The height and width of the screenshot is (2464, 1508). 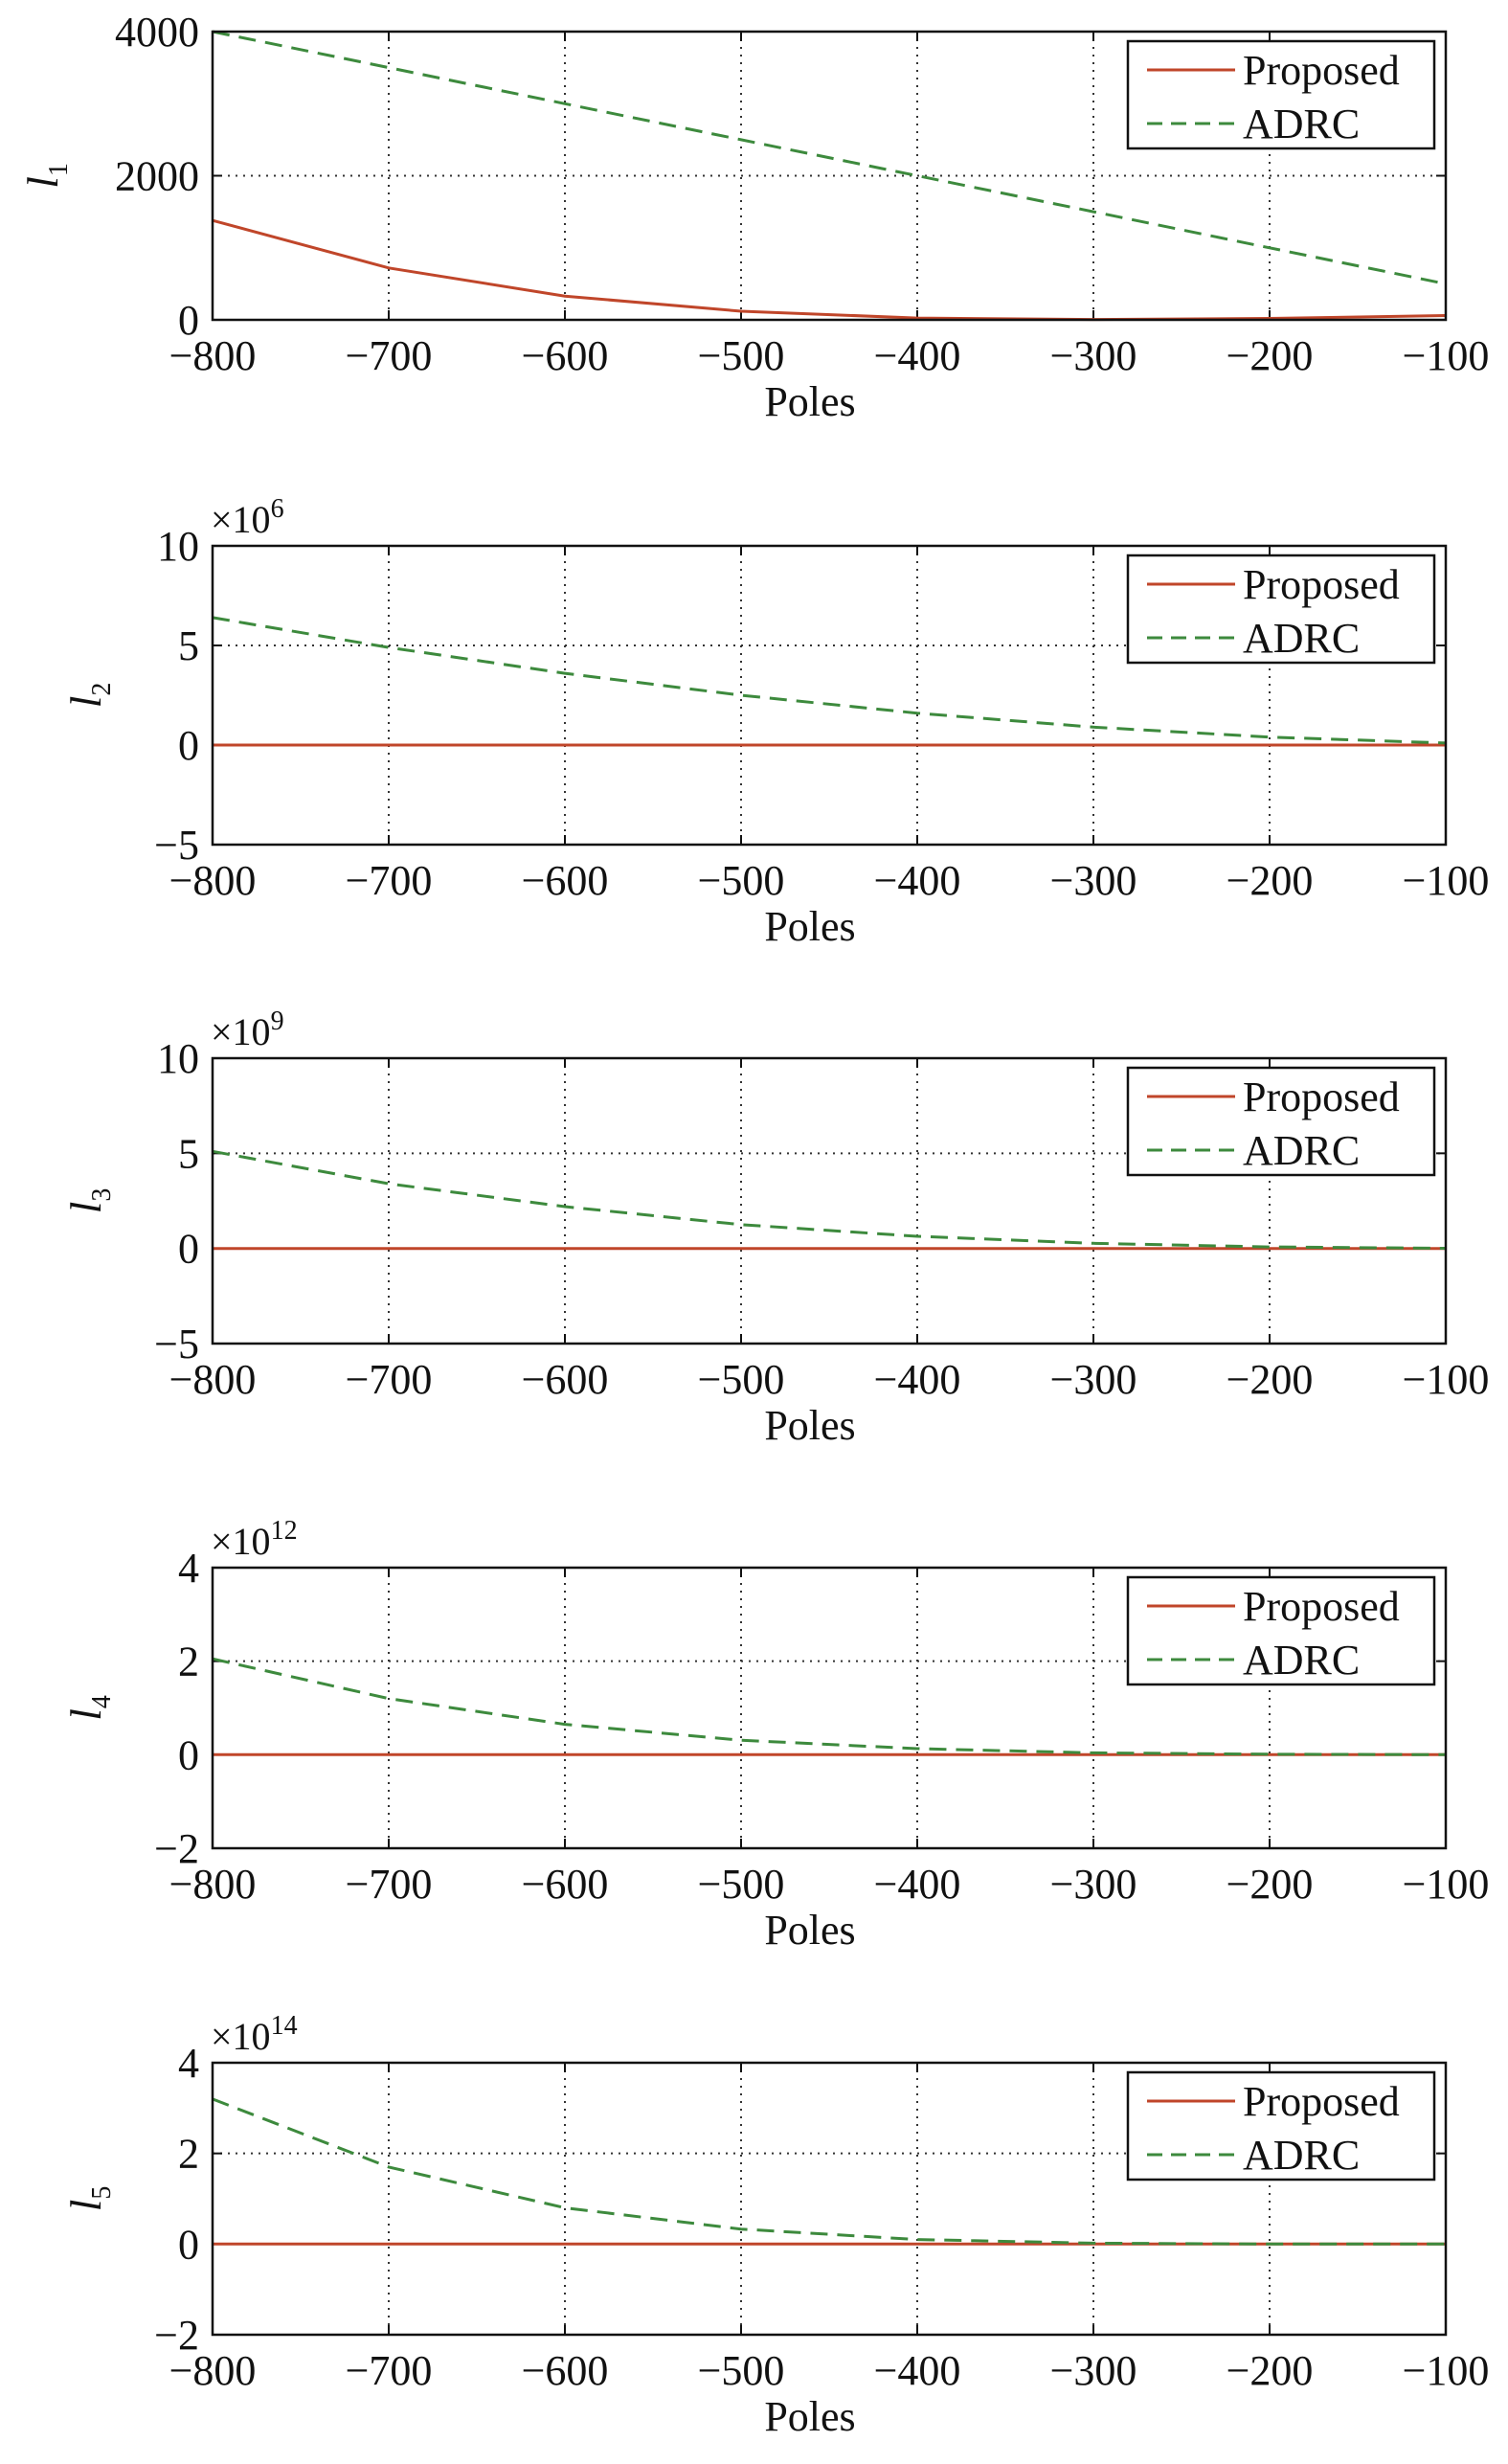 What do you see at coordinates (177, 1344) in the screenshot?
I see `y-tick-label: −5` at bounding box center [177, 1344].